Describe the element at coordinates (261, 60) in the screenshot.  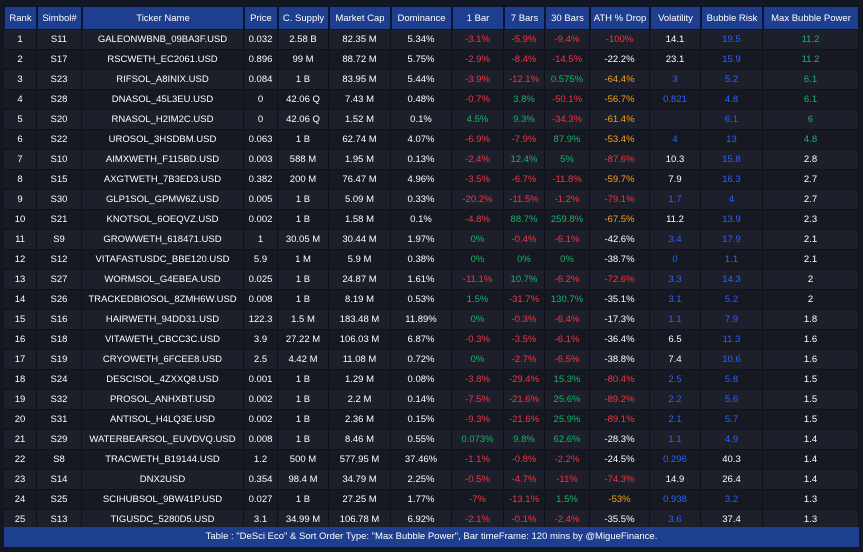
I see `price-cell: 0.896` at that location.